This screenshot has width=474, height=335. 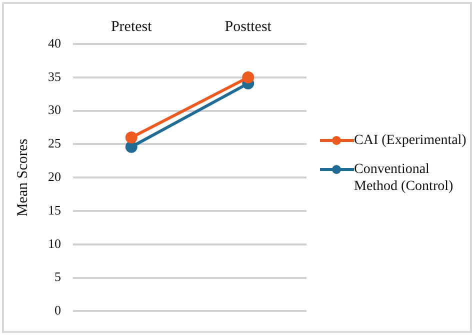 I want to click on y-tick-label: 5, so click(x=57, y=276).